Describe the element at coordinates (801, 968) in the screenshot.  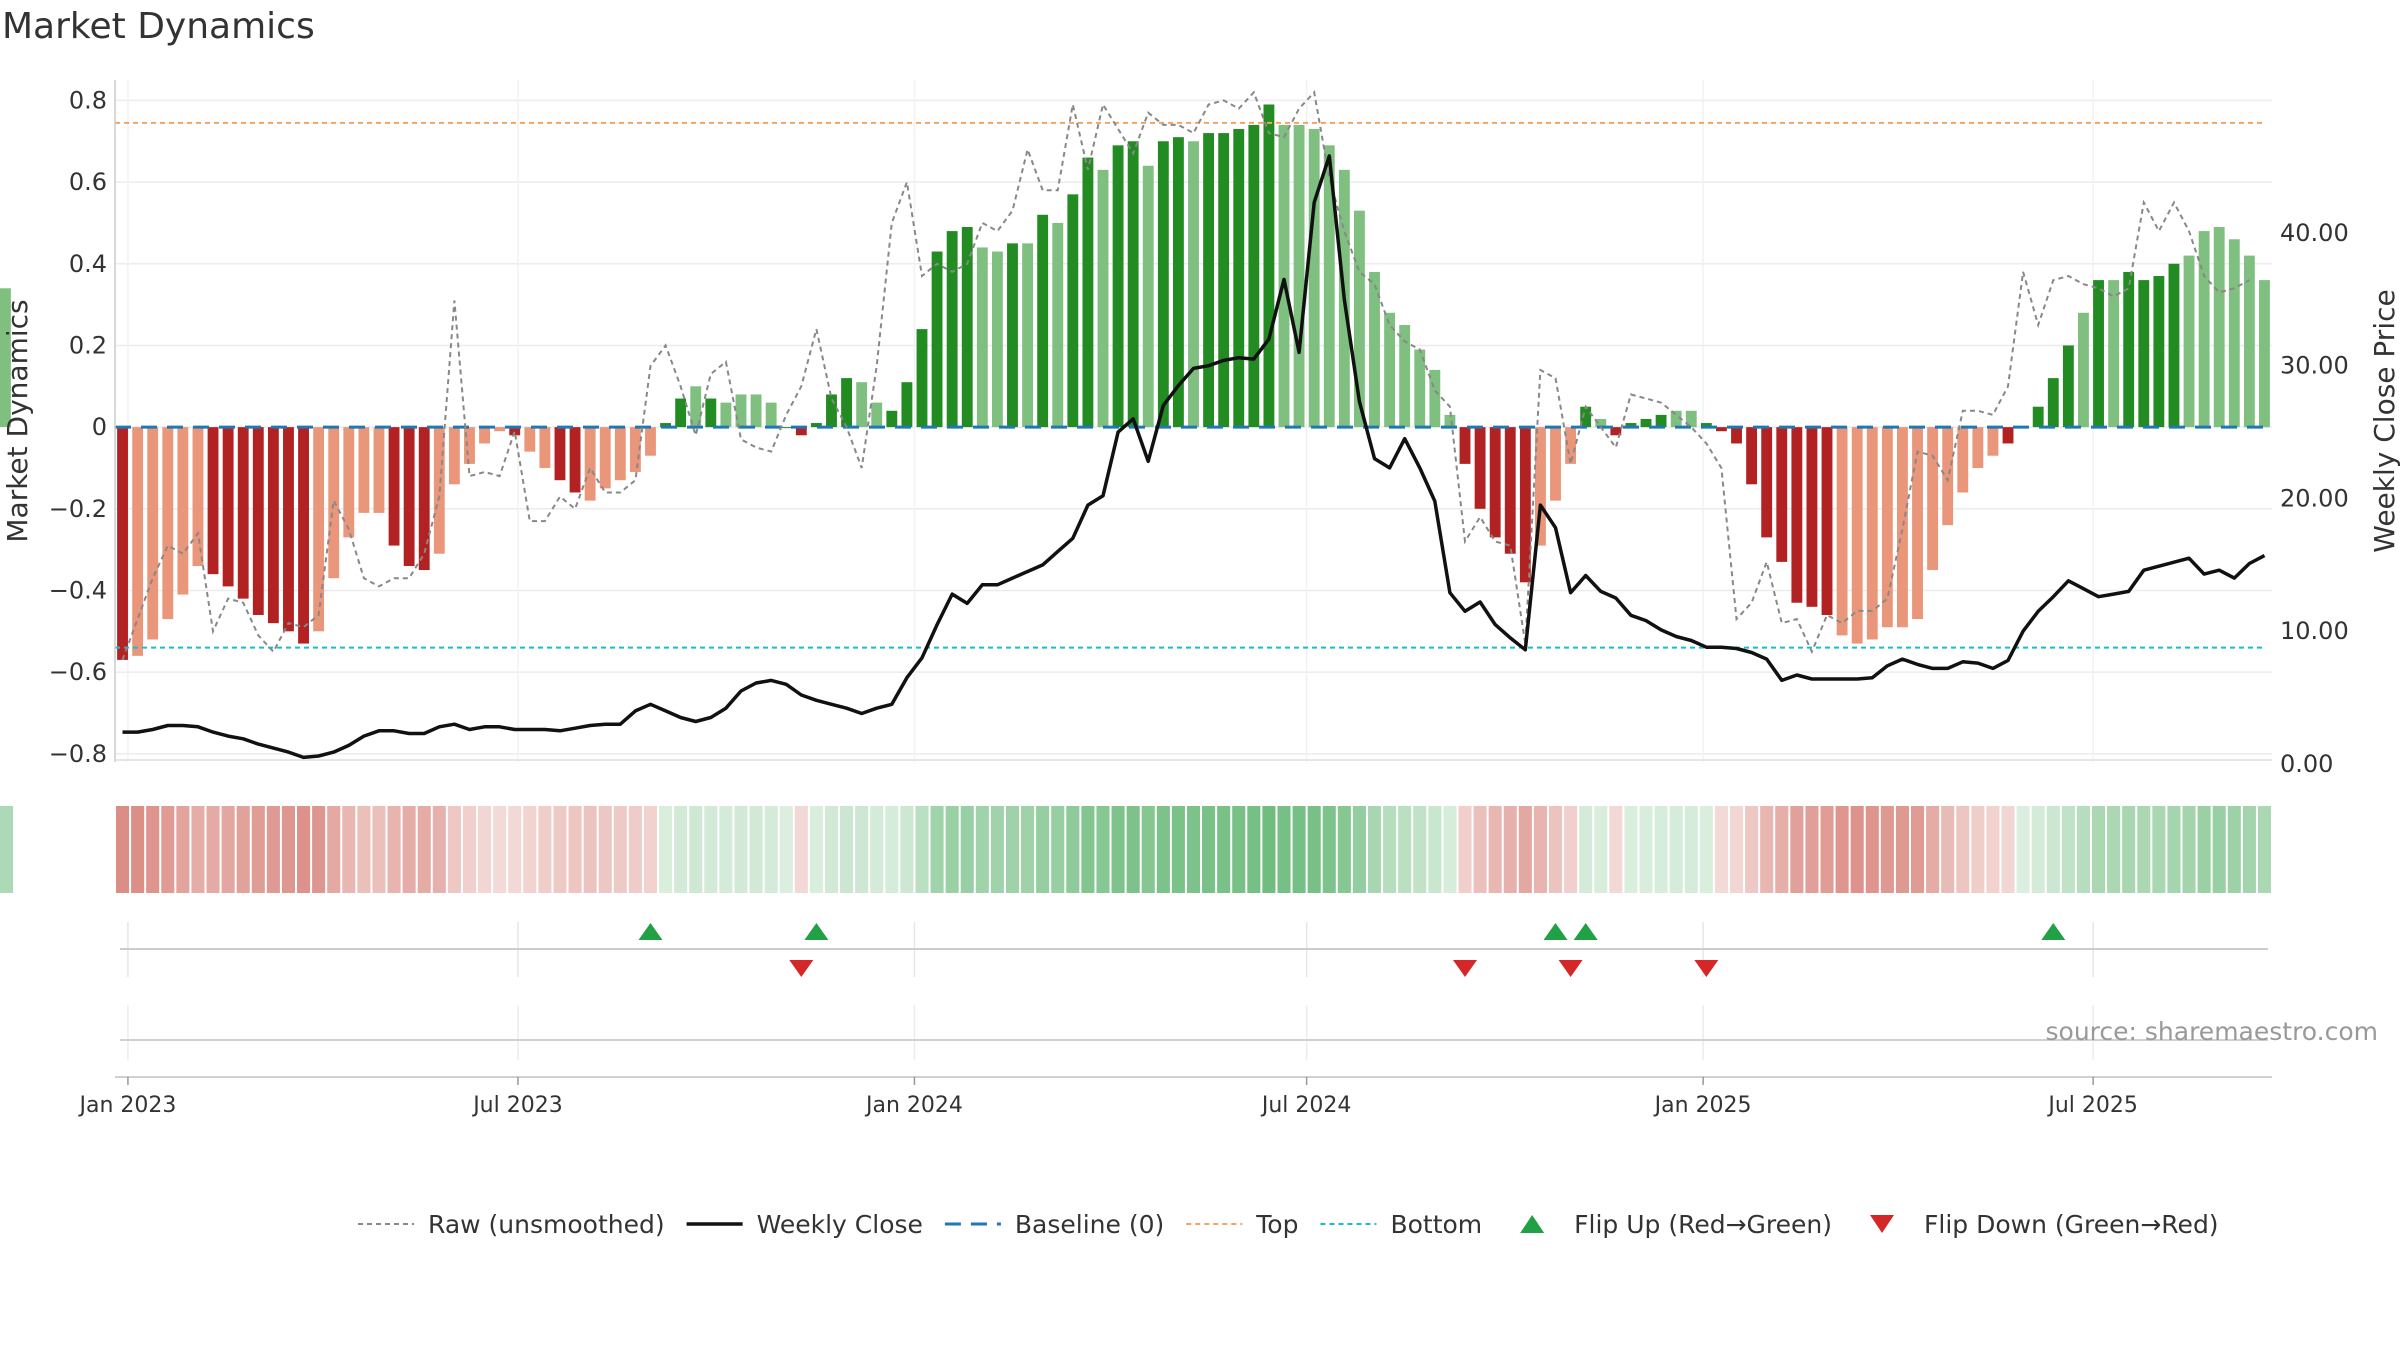
I see `flip-down-marker` at that location.